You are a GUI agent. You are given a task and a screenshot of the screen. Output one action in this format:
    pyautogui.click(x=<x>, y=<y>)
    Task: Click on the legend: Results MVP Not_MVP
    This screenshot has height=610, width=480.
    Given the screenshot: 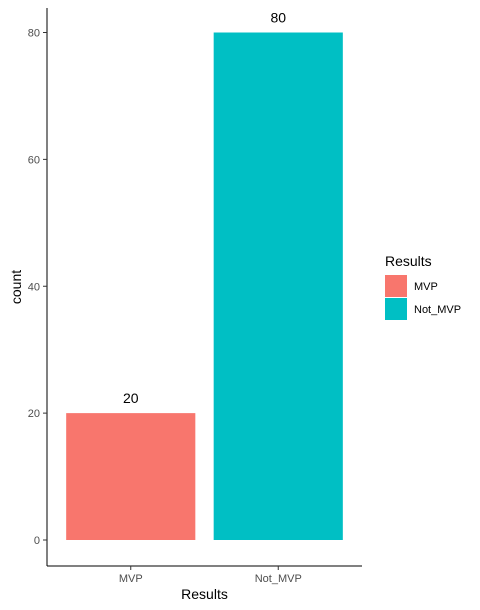 What is the action you would take?
    pyautogui.click(x=423, y=286)
    